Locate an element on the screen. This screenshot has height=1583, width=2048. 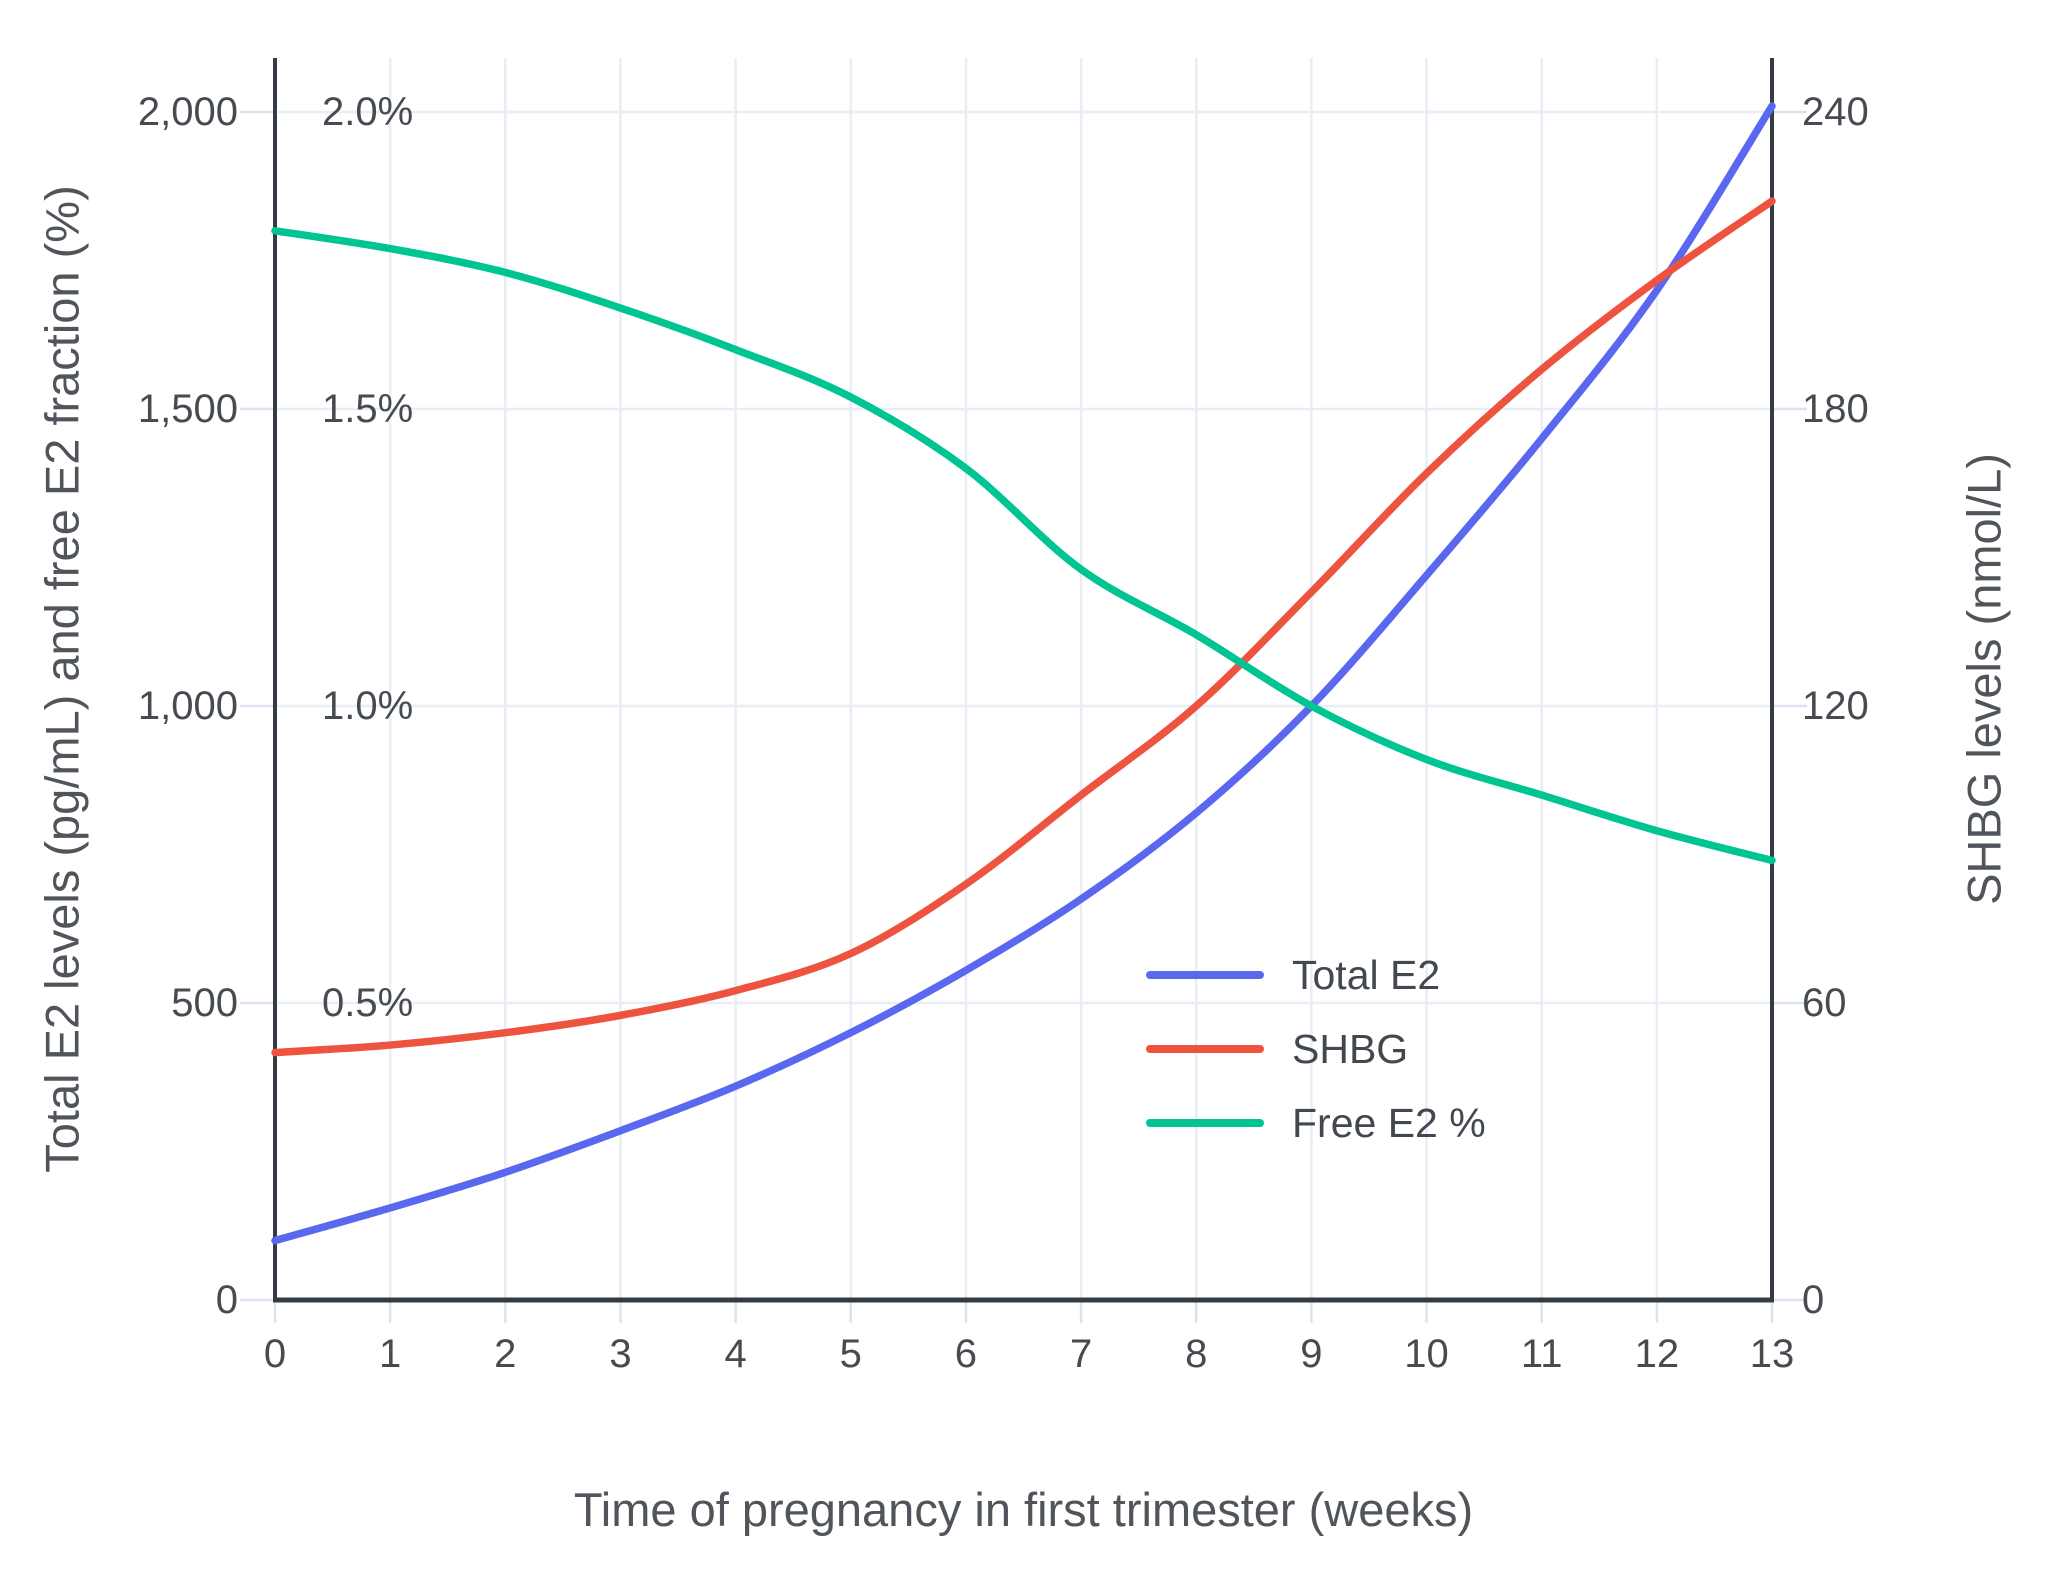
legend-item-shbg: SHBG is located at coordinates (1316, 1049).